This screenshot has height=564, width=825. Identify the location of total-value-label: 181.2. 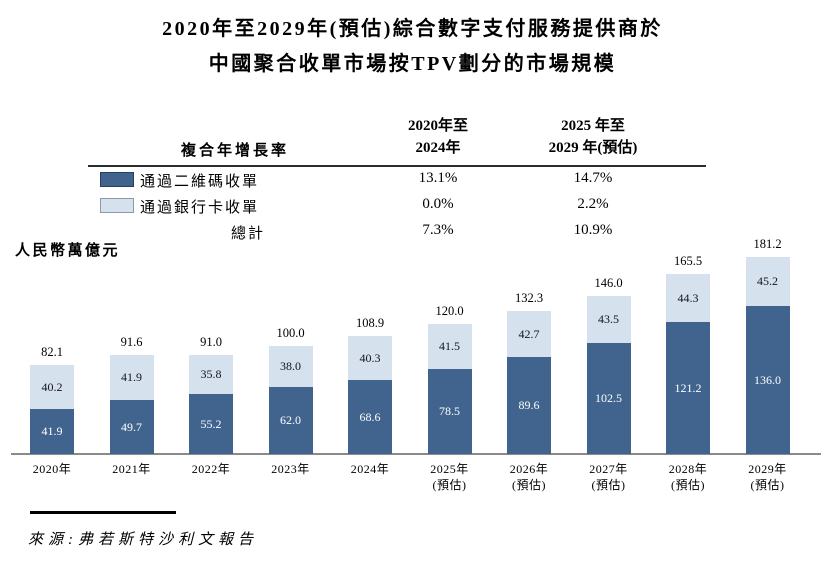
(767, 244).